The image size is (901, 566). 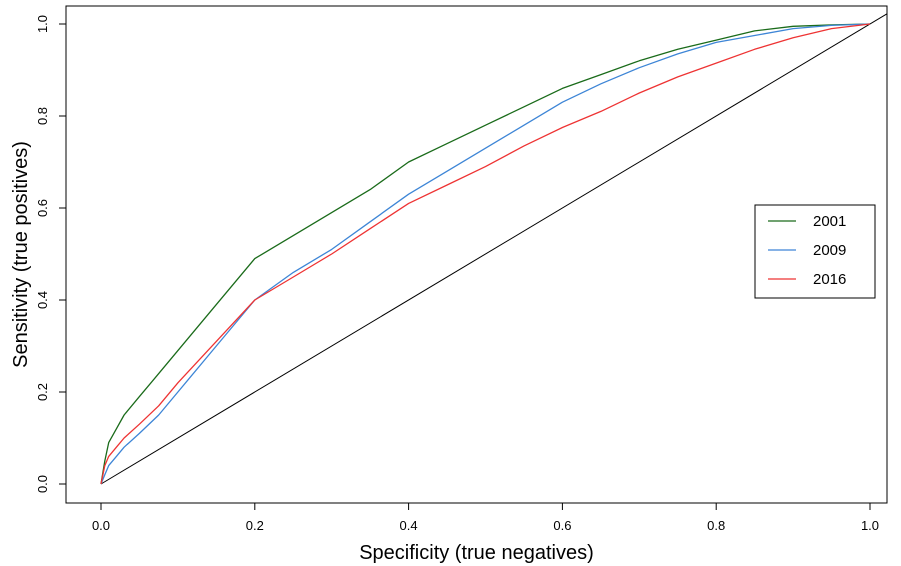 What do you see at coordinates (42, 484) in the screenshot?
I see `y-tick-label: 0.0` at bounding box center [42, 484].